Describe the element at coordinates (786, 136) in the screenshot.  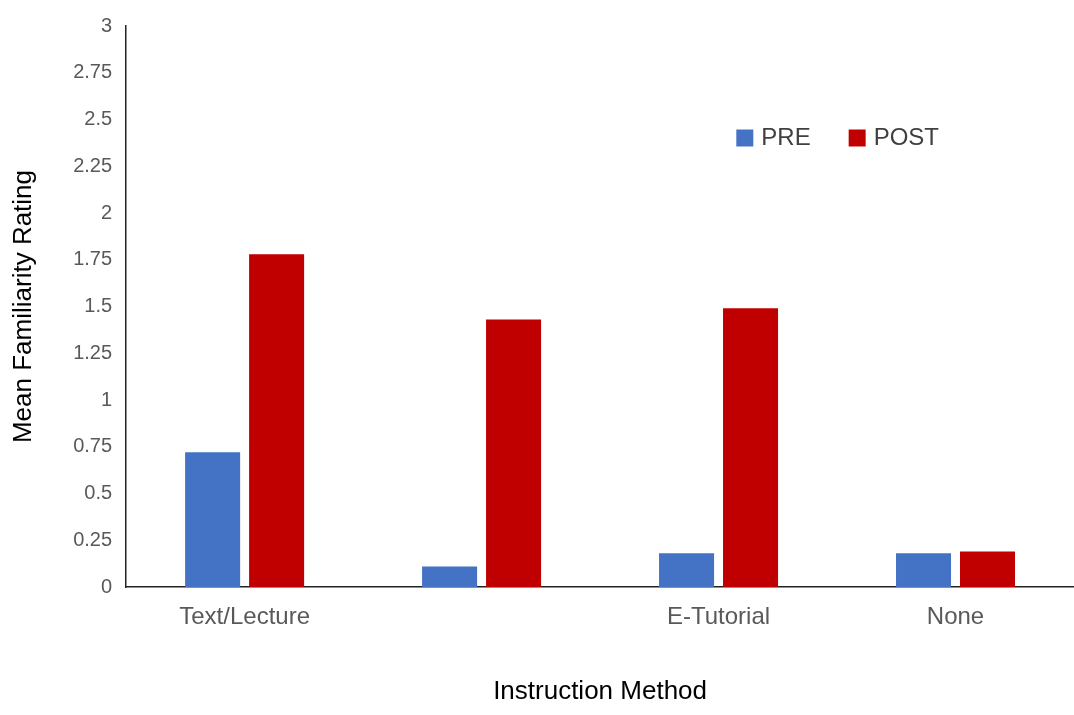
I see `legend-label: PRE` at that location.